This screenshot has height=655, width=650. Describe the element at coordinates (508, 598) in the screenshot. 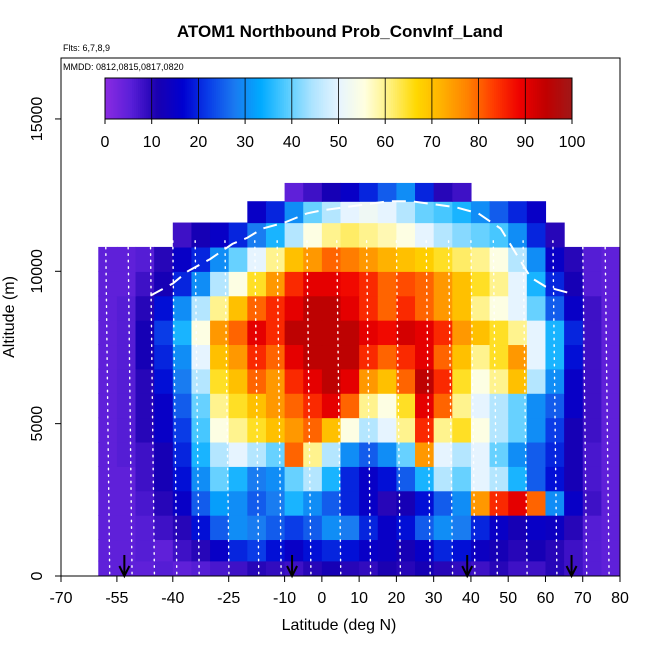

I see `x-tick-label: 50` at that location.